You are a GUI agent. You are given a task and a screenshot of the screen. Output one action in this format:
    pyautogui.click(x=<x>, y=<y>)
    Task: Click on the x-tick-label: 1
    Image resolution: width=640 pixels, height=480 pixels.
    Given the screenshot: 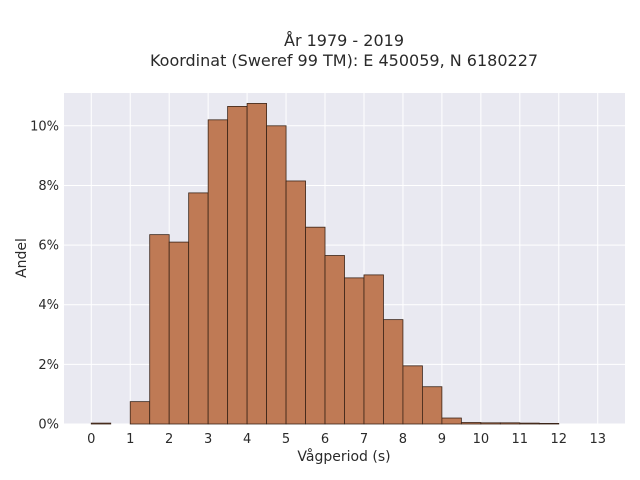 What is the action you would take?
    pyautogui.click(x=130, y=439)
    